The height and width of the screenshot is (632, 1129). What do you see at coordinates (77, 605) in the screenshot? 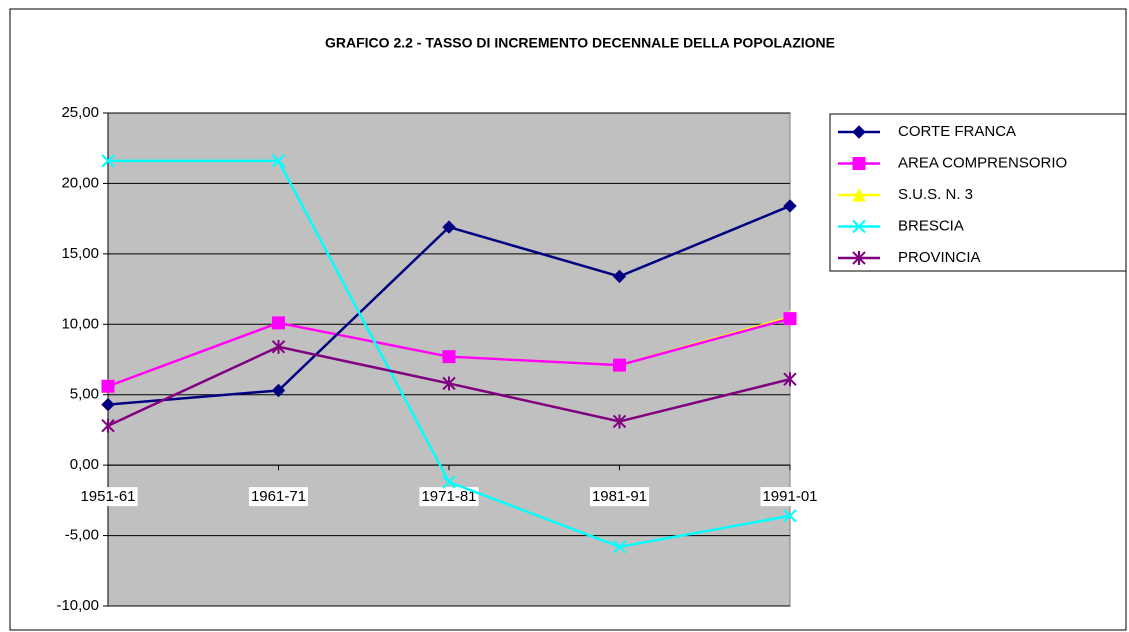
I see `y-tick-label: -10,00` at bounding box center [77, 605].